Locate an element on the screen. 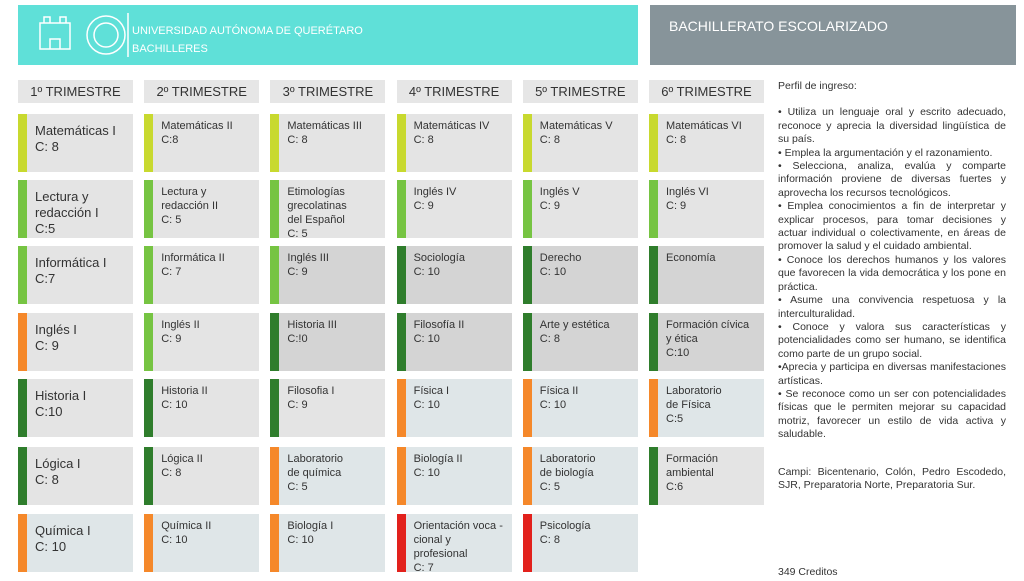 The width and height of the screenshot is (1024, 581). course-name: Matemáticas II is located at coordinates (197, 126).